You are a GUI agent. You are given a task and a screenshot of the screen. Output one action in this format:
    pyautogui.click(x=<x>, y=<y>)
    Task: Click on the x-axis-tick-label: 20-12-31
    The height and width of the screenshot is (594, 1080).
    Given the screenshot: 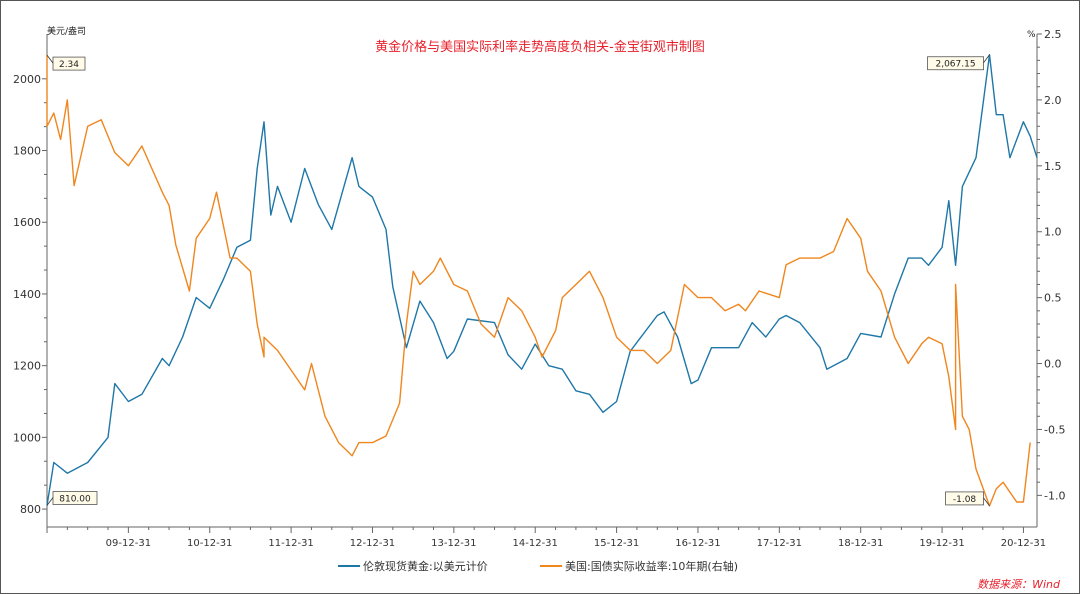 What is the action you would take?
    pyautogui.click(x=1023, y=543)
    